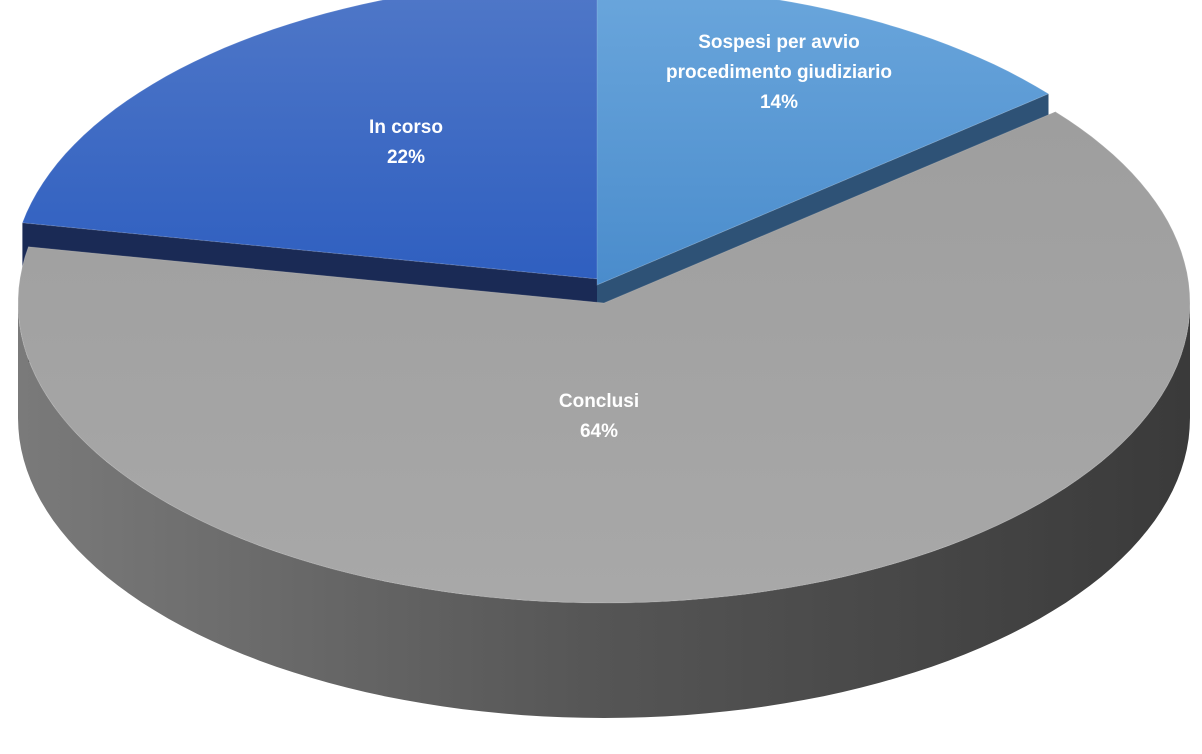 The height and width of the screenshot is (754, 1202). I want to click on data-label-percent-conclusi: 64%, so click(599, 431).